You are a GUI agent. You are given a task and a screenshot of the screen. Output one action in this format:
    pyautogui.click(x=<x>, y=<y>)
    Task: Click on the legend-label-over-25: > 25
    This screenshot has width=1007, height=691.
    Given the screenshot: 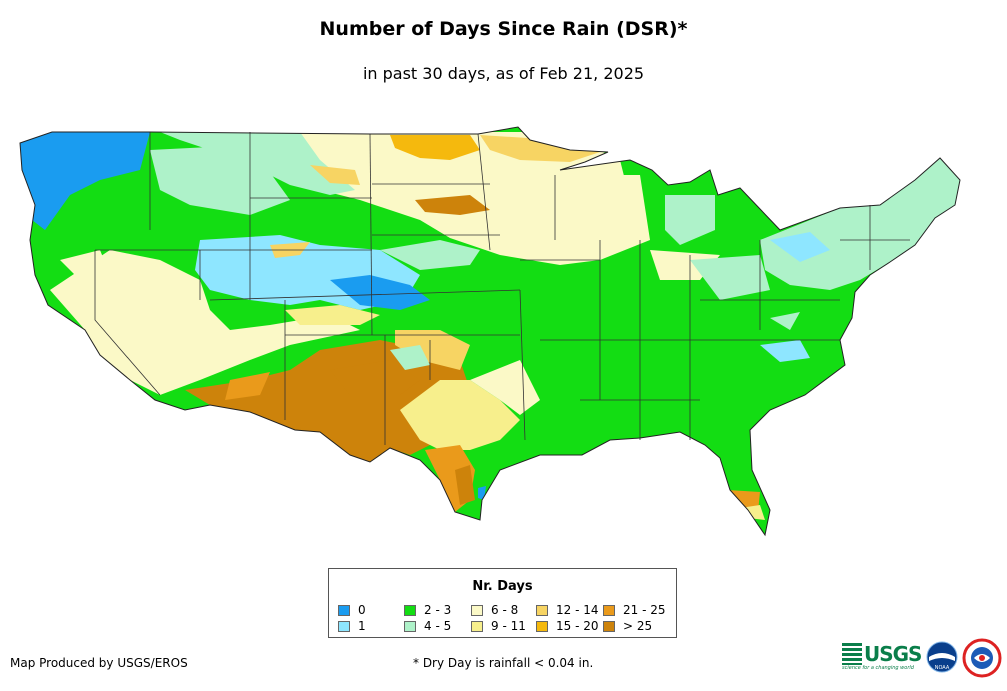 What is the action you would take?
    pyautogui.click(x=638, y=626)
    